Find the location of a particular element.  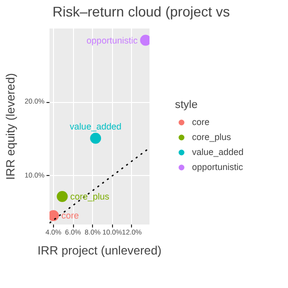

annotation: value_added is located at coordinates (96, 126).